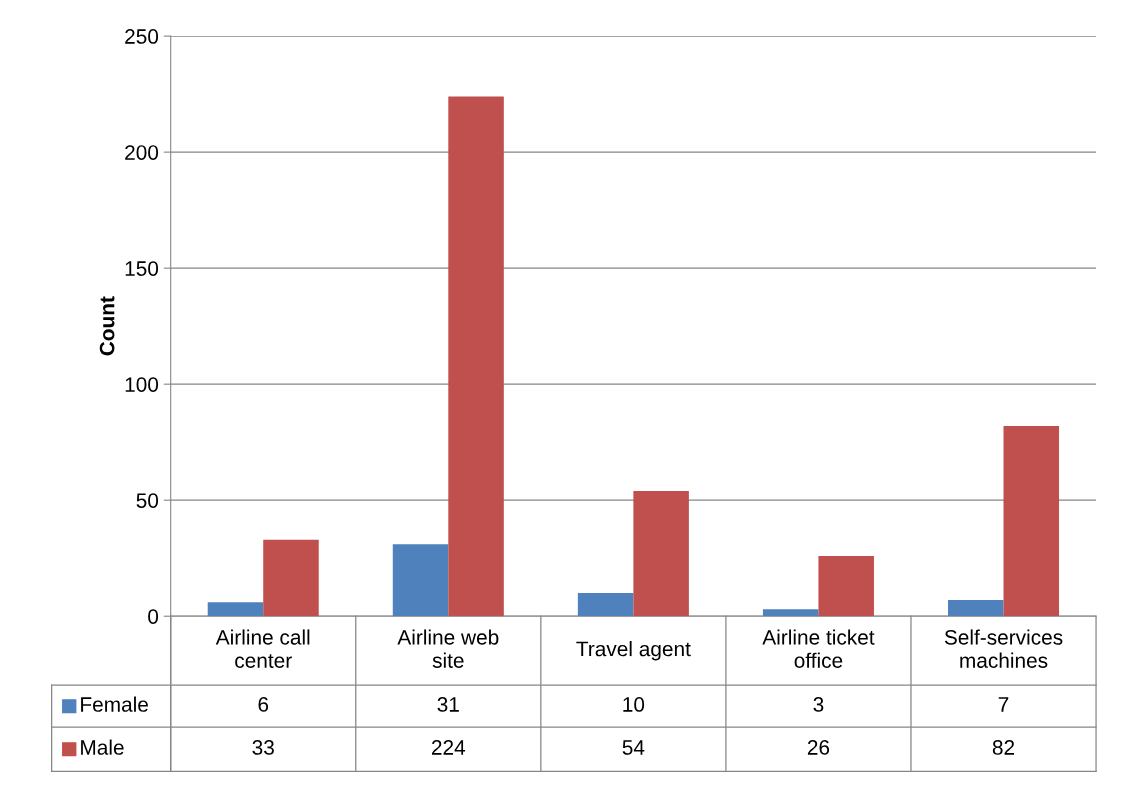 The height and width of the screenshot is (785, 1123). What do you see at coordinates (263, 704) in the screenshot?
I see `data-label: 6` at bounding box center [263, 704].